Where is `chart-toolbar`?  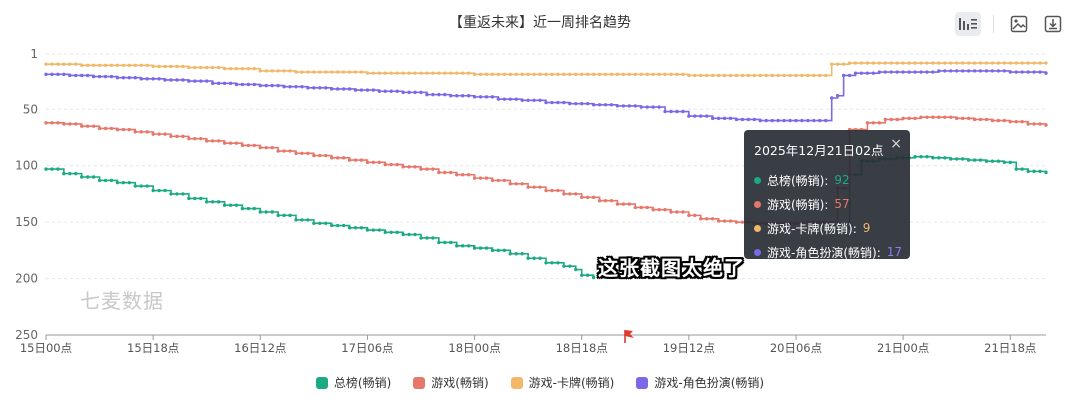 chart-toolbar is located at coordinates (1010, 24).